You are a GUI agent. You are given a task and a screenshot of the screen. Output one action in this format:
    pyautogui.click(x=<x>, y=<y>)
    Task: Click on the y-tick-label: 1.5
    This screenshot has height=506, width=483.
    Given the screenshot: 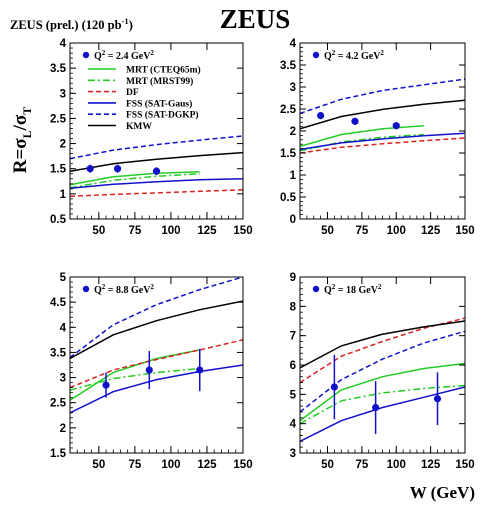 What is the action you would take?
    pyautogui.click(x=58, y=454)
    